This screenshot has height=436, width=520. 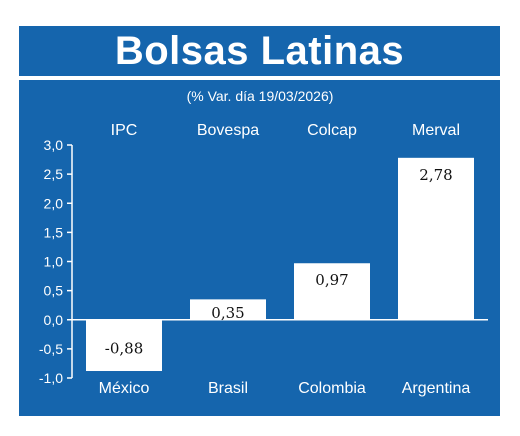 I want to click on y-tick-label: -1,0, so click(x=51, y=378).